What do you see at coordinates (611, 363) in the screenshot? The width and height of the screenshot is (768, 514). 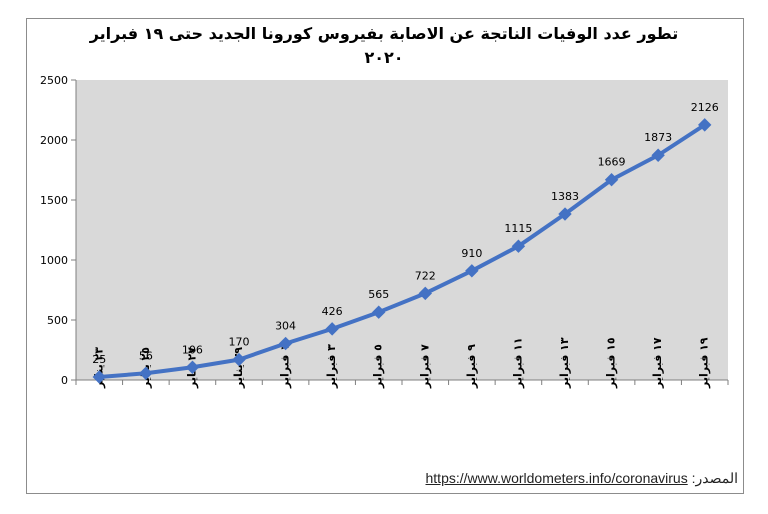 I see `x-tick-label: ١٥ فبراير` at bounding box center [611, 363].